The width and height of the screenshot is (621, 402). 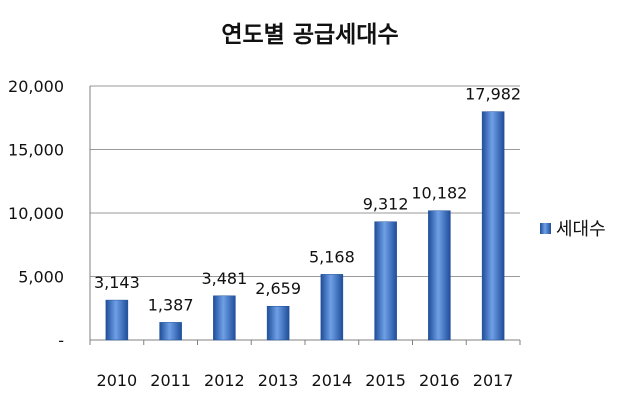 I want to click on chart-title: 연도별 공급세대수, so click(x=309, y=35).